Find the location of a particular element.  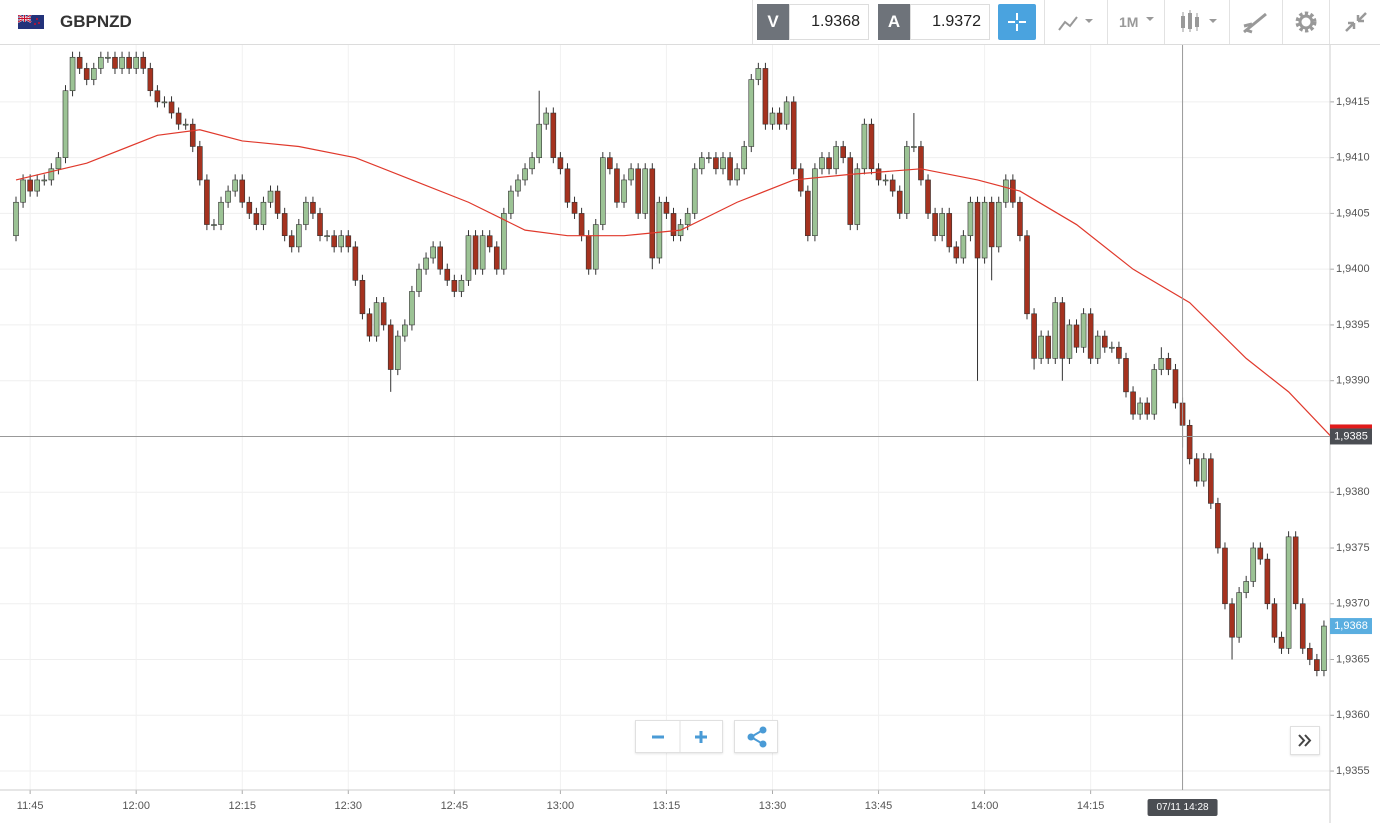

y-tick-label: 1,9395 is located at coordinates (1353, 325).